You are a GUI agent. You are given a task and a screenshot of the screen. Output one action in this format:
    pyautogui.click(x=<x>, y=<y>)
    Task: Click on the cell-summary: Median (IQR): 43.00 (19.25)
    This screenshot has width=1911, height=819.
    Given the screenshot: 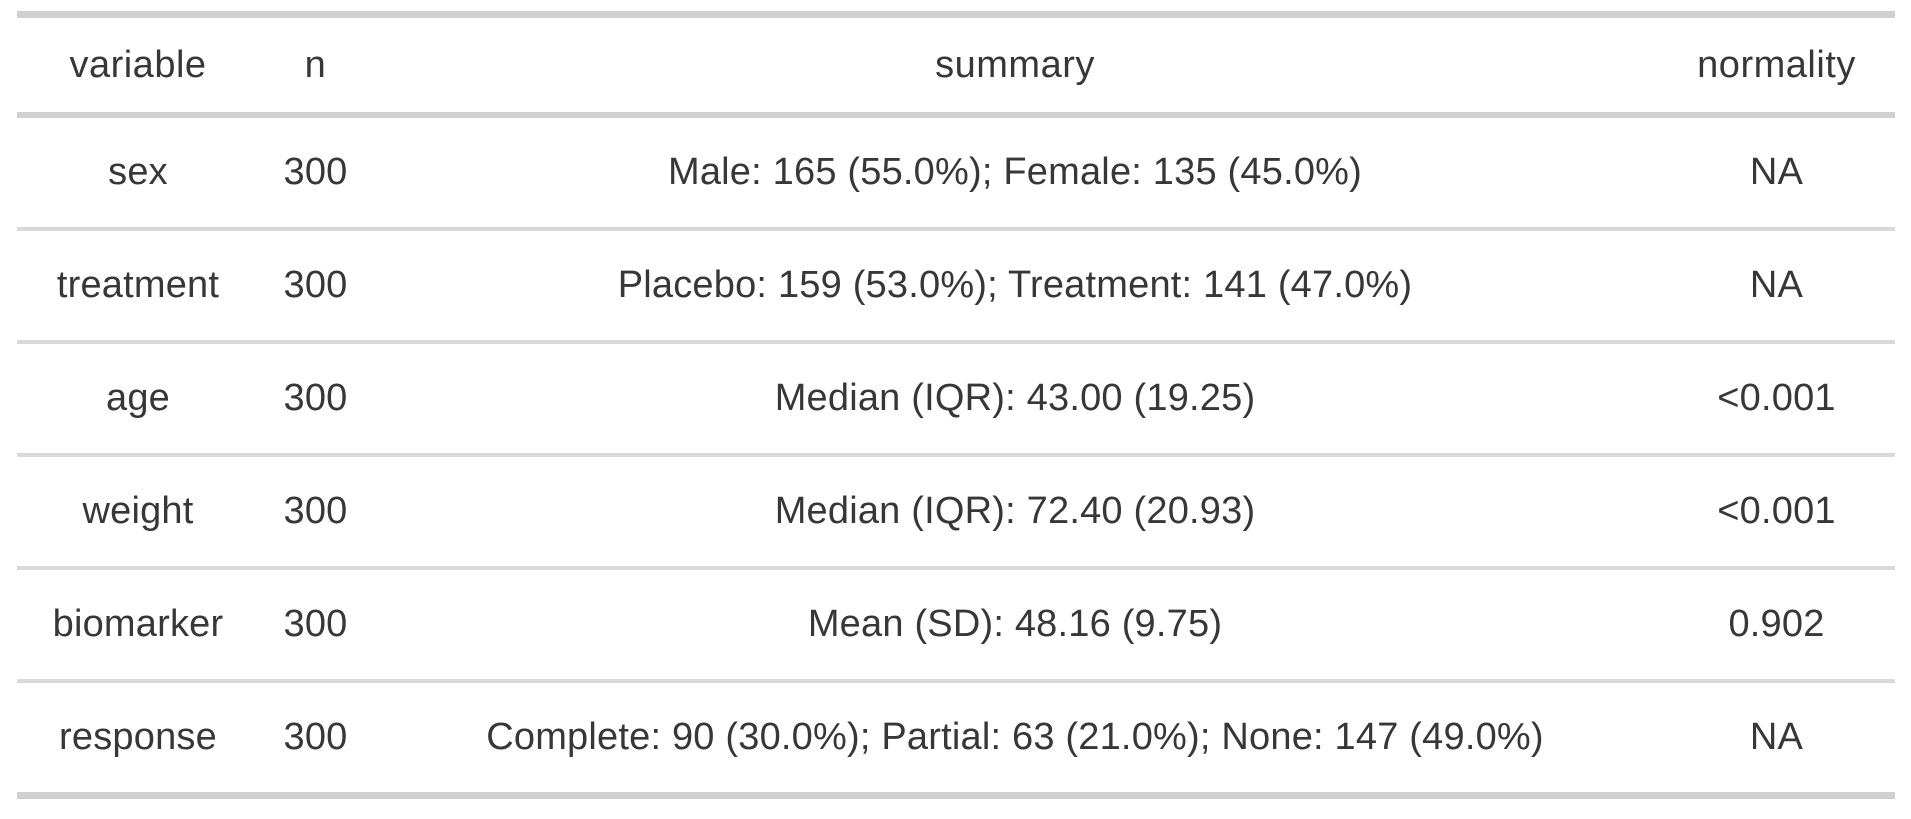 What is the action you would take?
    pyautogui.click(x=1015, y=397)
    